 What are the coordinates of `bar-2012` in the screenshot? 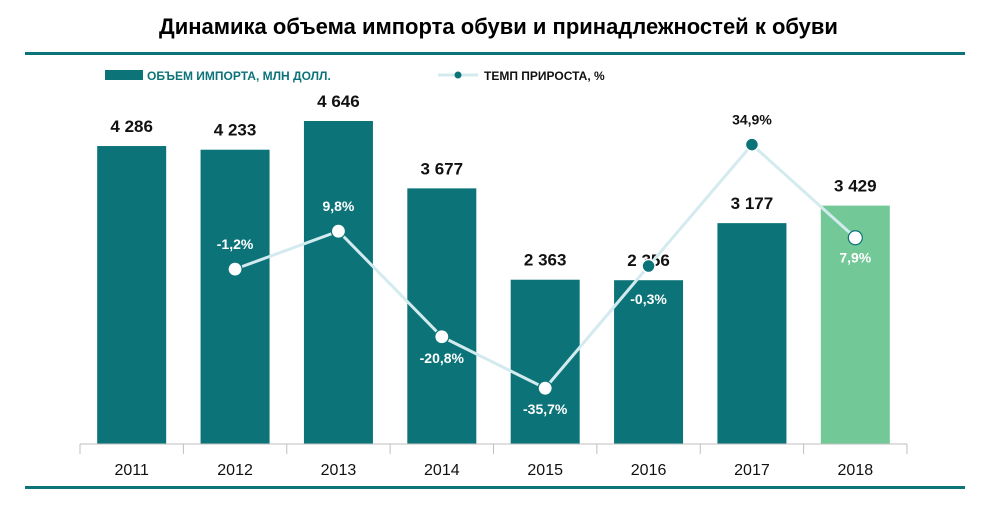 It's located at (235, 297).